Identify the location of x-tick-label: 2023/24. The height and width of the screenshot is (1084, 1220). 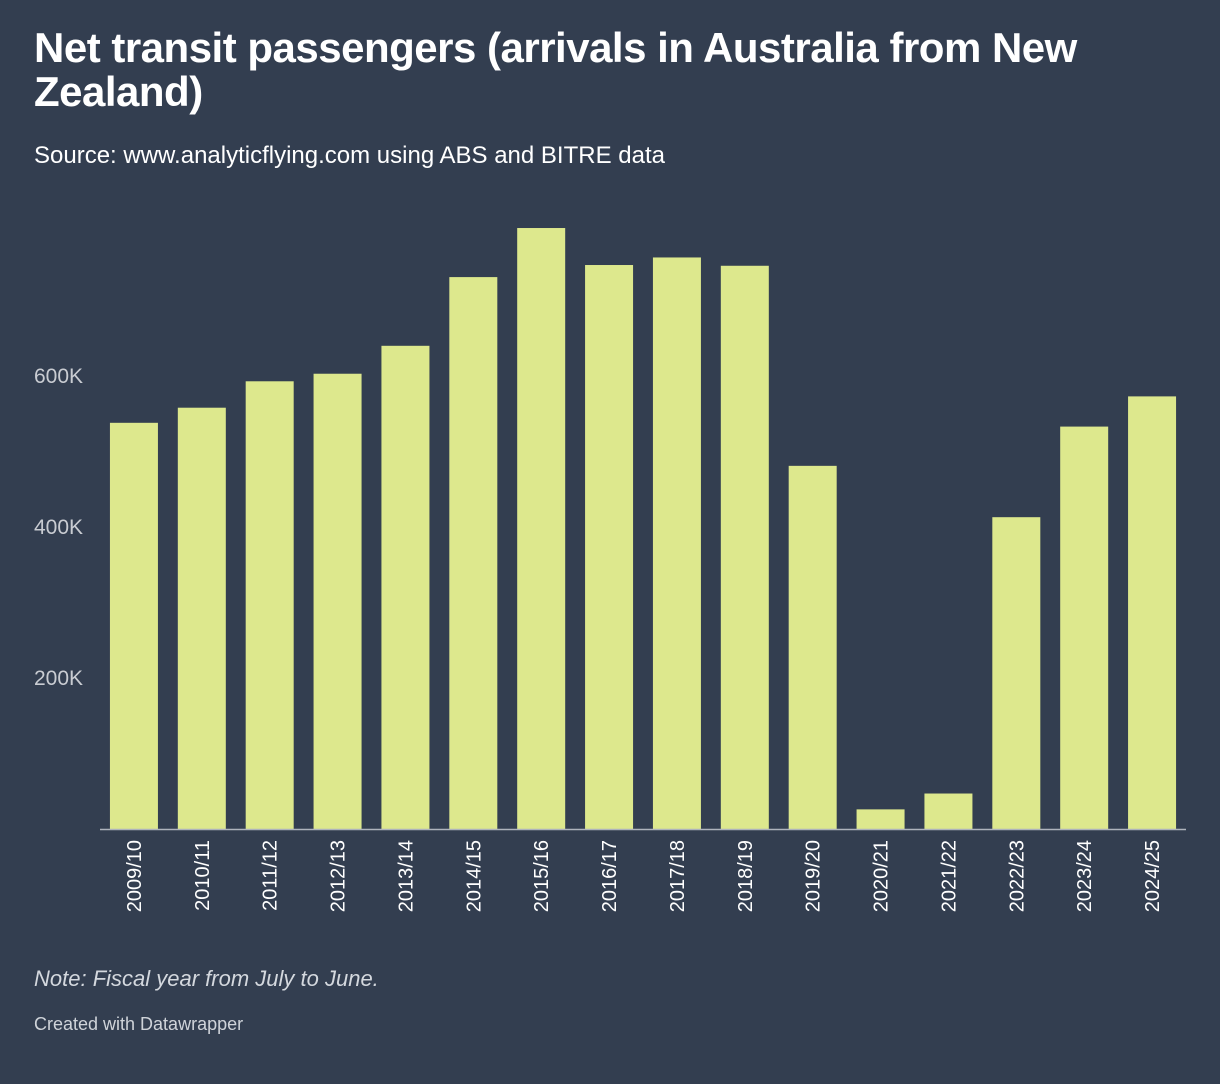
(1085, 876).